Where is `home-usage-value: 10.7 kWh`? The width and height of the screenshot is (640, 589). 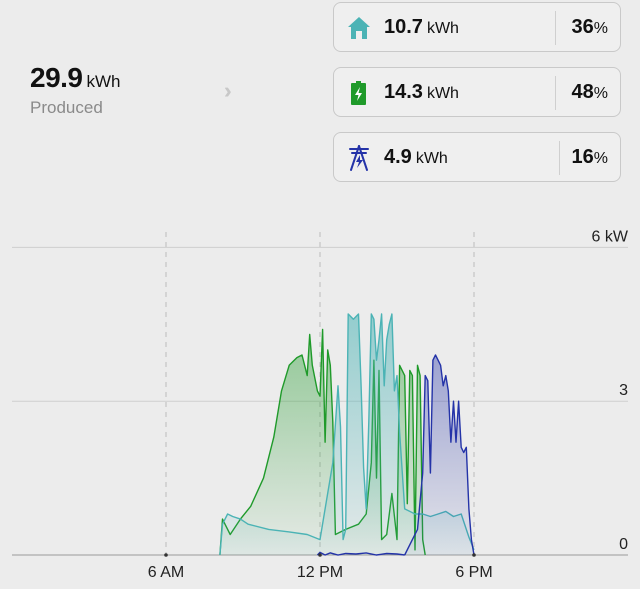
home-usage-value: 10.7 kWh is located at coordinates (421, 27).